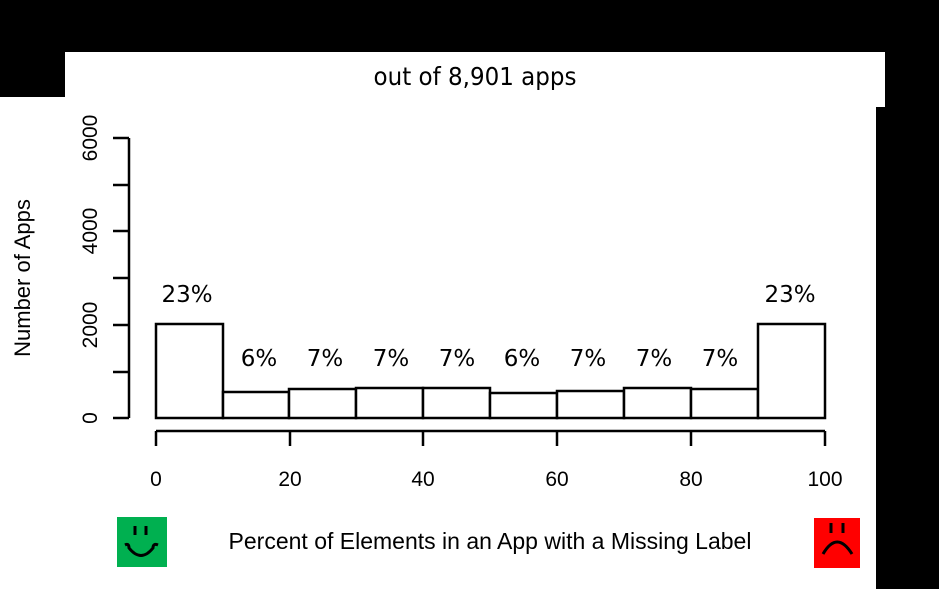 The width and height of the screenshot is (939, 589). I want to click on bar-annotations: 23% 6% 7% 7% 7% 6% 7% 7% 7% 23%, so click(488, 327).